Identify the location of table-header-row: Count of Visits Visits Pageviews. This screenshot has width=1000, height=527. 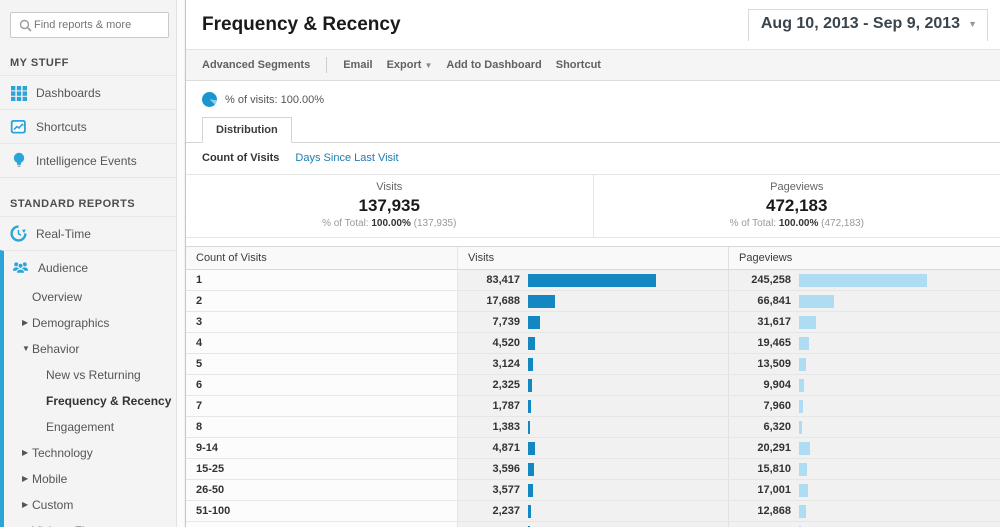
(593, 258).